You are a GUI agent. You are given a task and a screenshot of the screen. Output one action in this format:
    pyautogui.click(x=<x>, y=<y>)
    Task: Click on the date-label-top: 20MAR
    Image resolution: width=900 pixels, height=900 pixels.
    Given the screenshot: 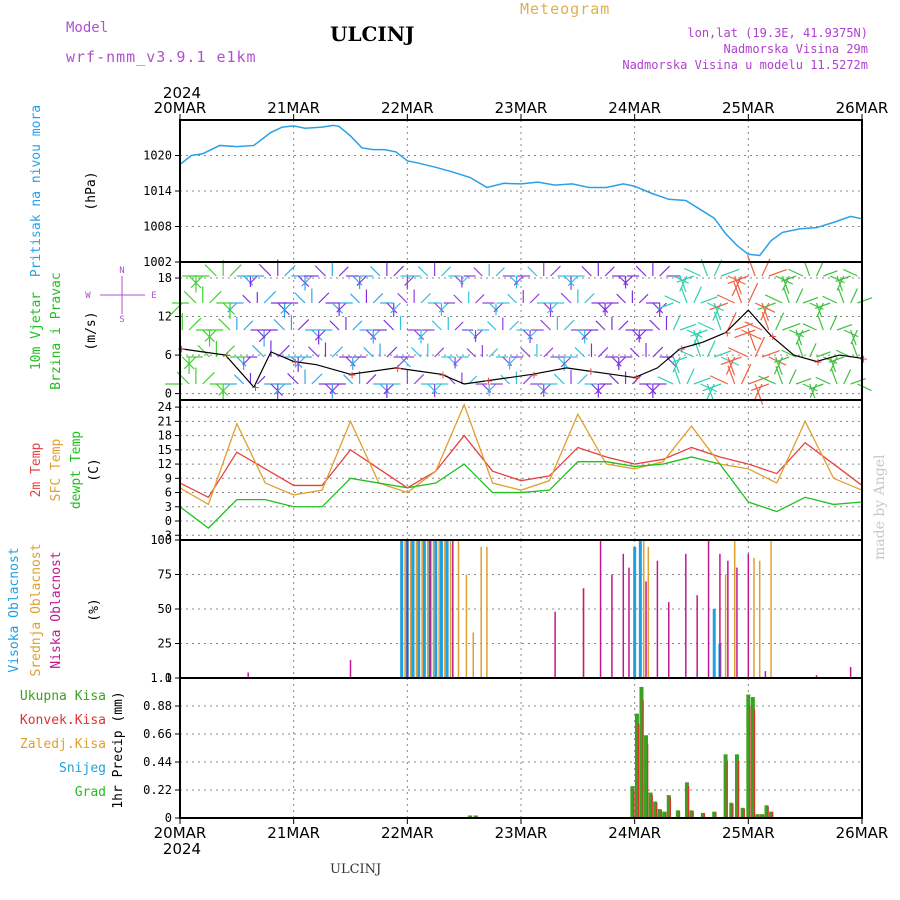 What is the action you would take?
    pyautogui.click(x=180, y=108)
    